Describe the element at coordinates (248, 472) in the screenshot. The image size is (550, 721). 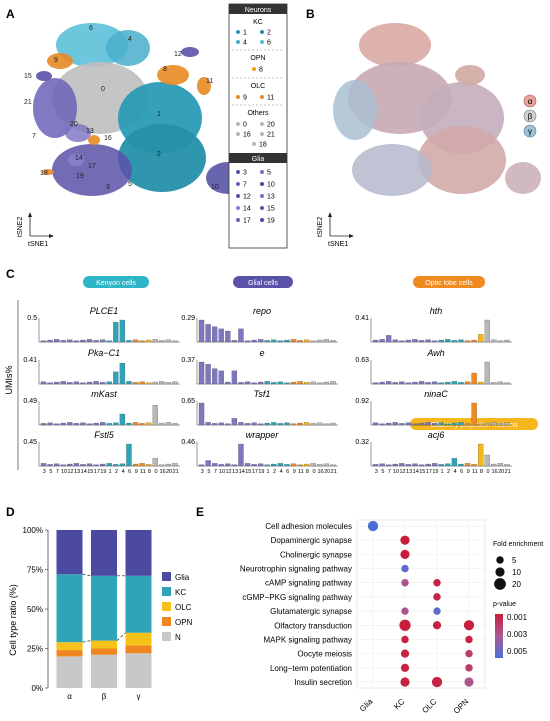
I see `x-tick-label: 15` at that location.